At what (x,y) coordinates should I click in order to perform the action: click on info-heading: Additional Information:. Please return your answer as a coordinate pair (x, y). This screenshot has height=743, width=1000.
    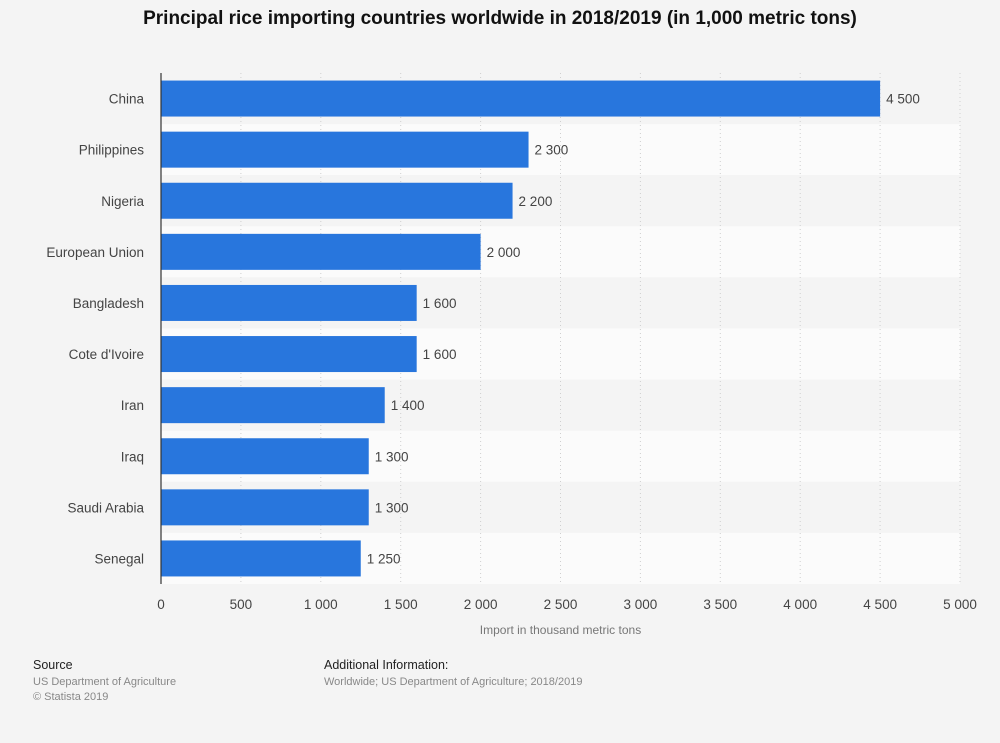
    Looking at the image, I should click on (386, 665).